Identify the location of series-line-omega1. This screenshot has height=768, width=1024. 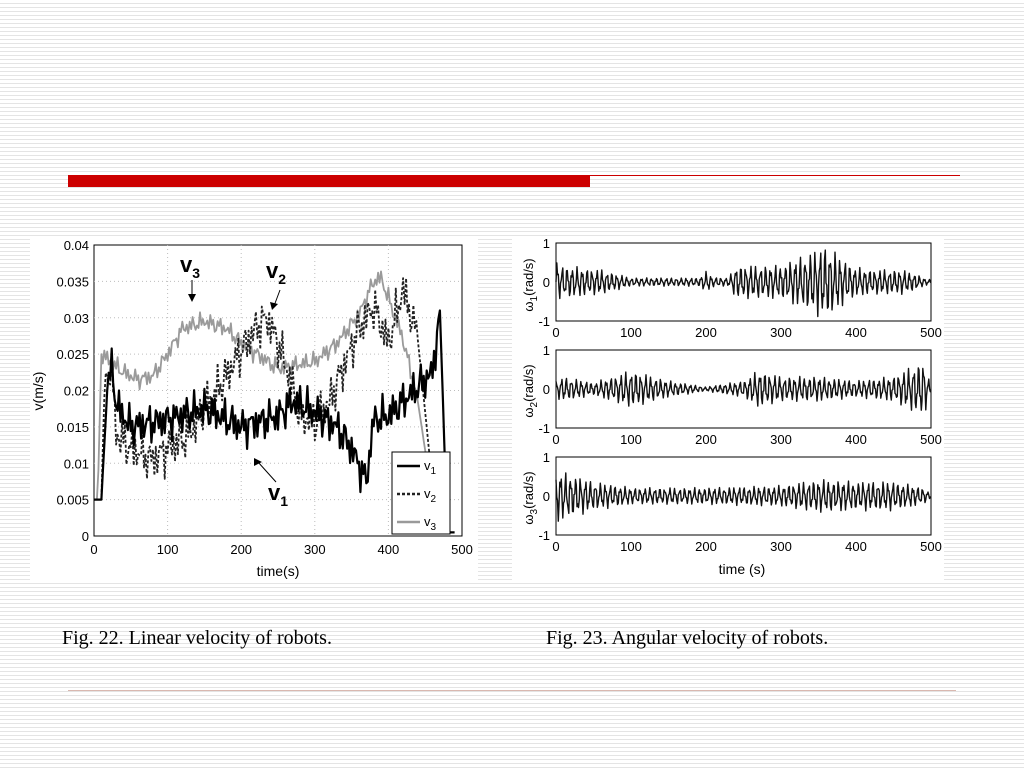
(743, 283).